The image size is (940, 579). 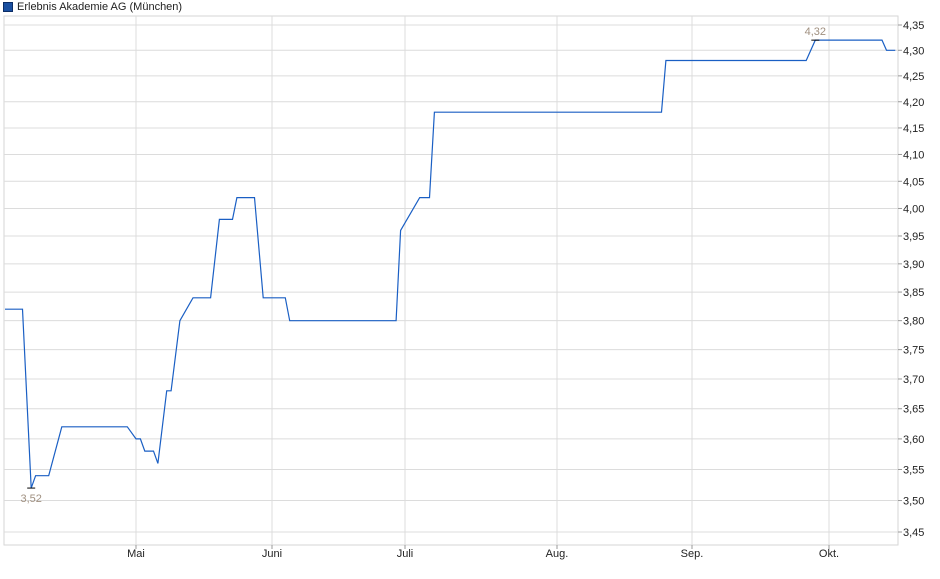 What do you see at coordinates (8, 7) in the screenshot?
I see `legend-swatch` at bounding box center [8, 7].